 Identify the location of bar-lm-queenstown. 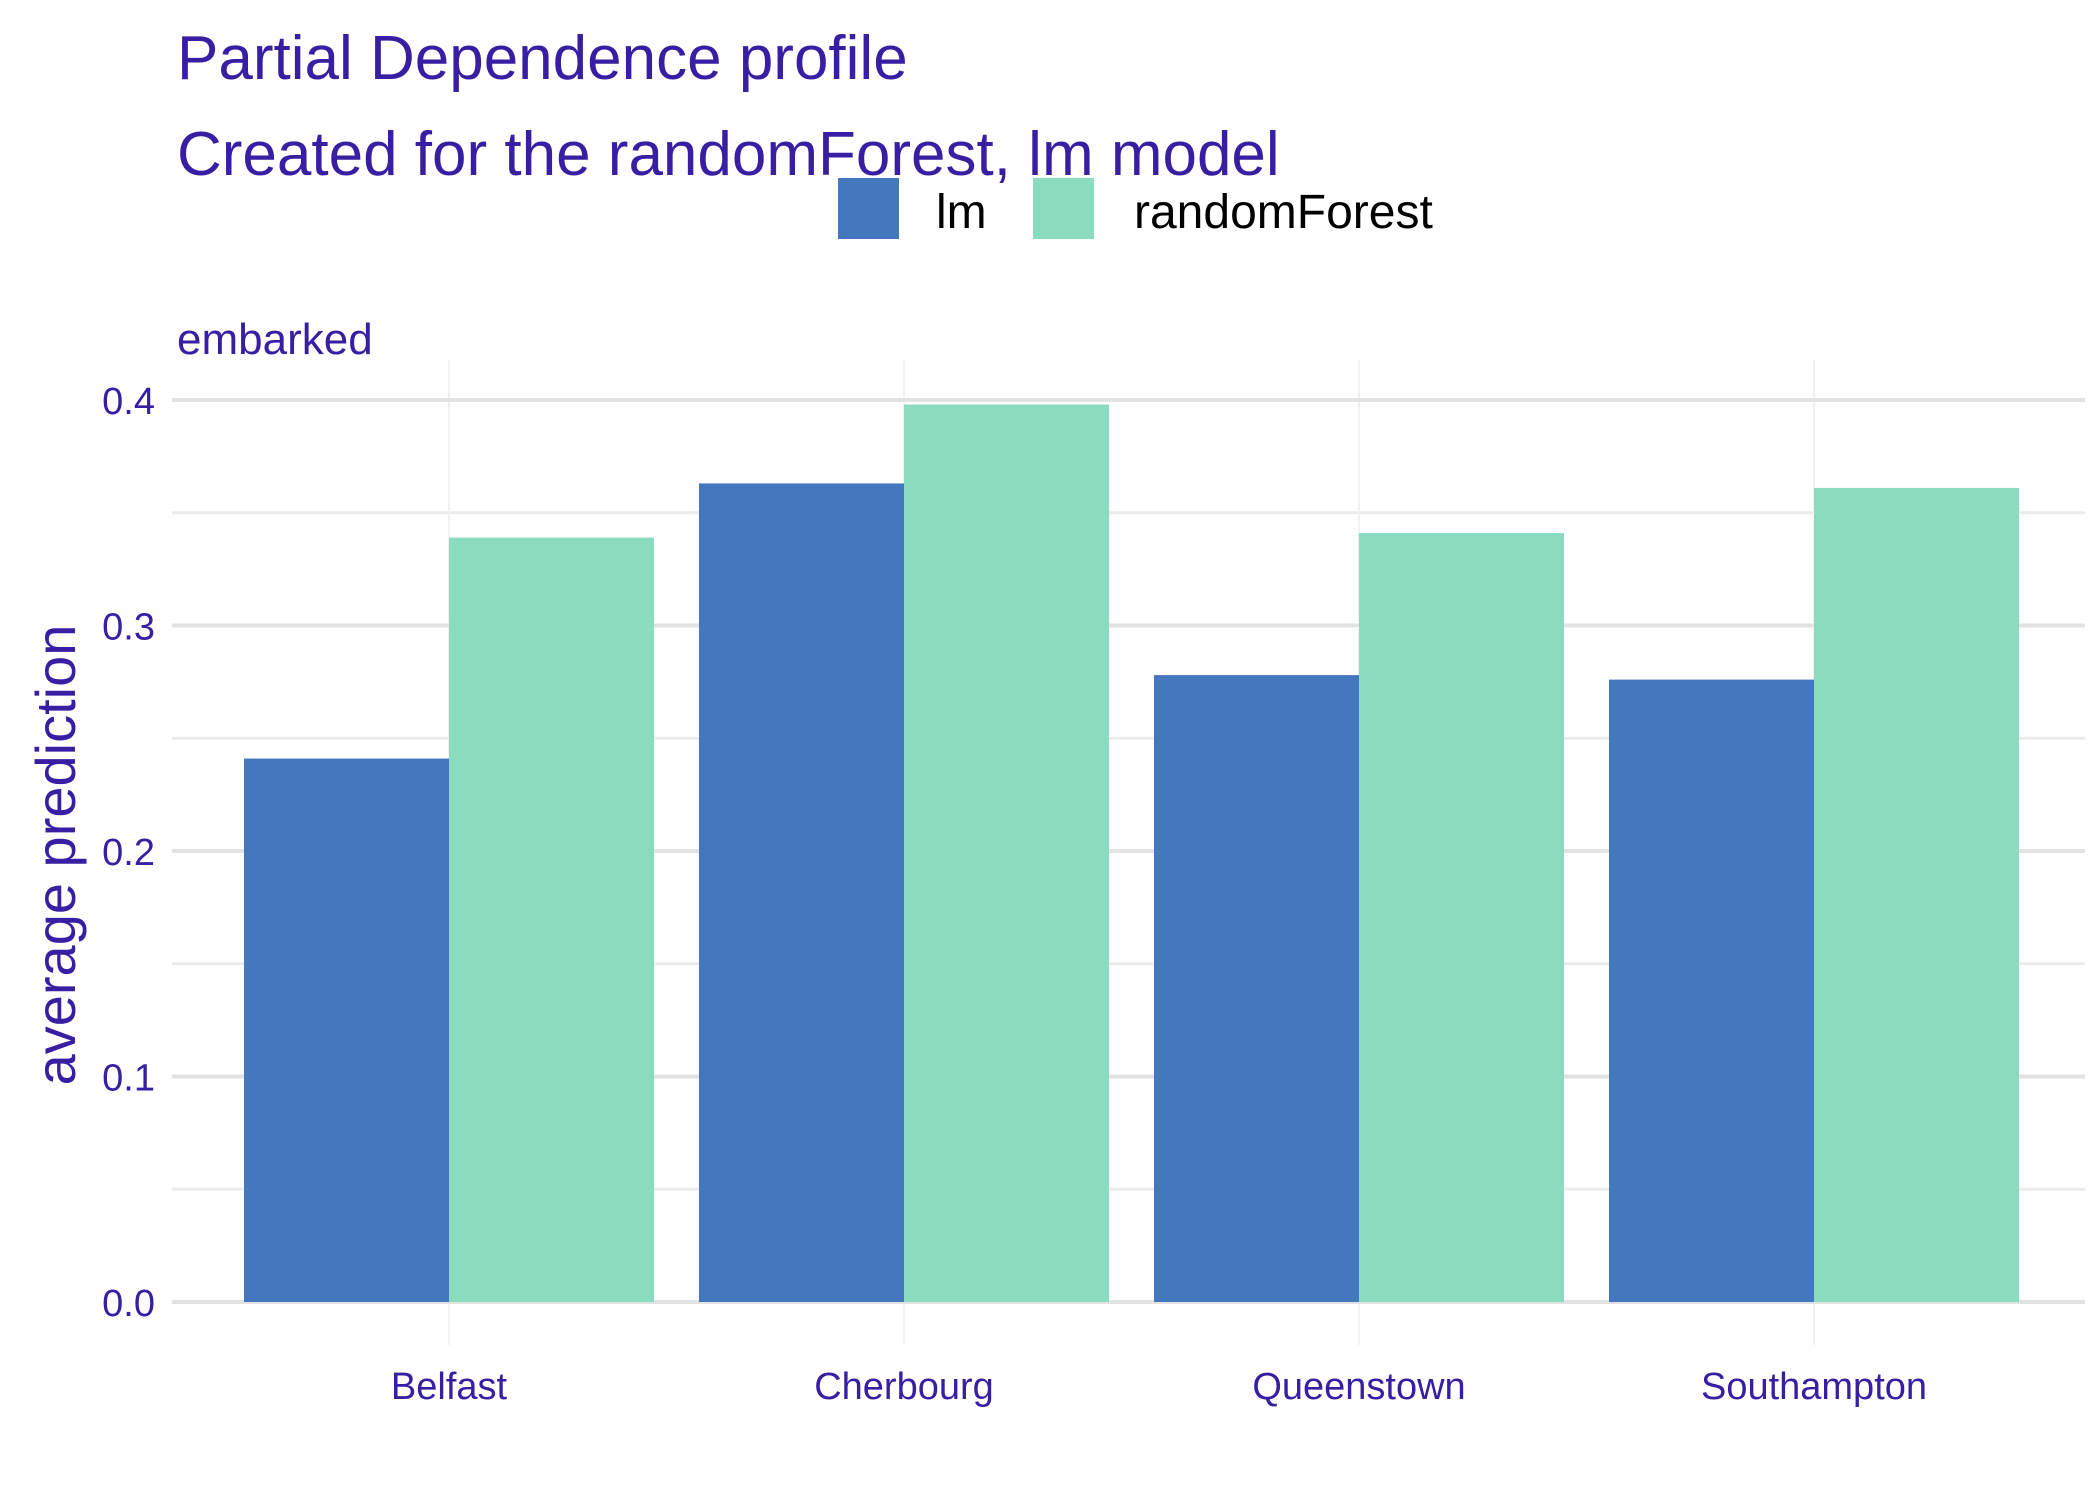
(1256, 988).